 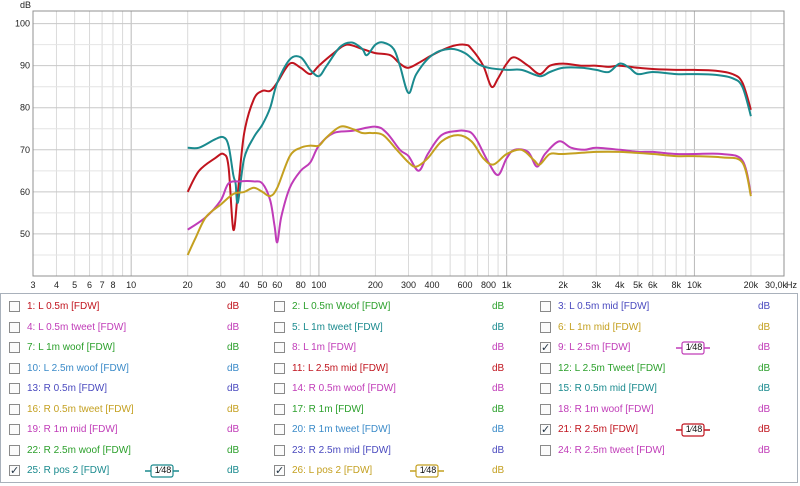 What do you see at coordinates (134, 307) in the screenshot?
I see `legend-item: 1: L 0.5m [FDW] dB` at bounding box center [134, 307].